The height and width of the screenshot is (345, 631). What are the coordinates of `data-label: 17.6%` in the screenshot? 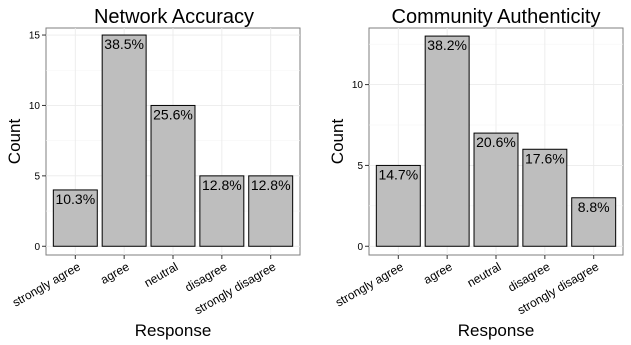 It's located at (545, 158).